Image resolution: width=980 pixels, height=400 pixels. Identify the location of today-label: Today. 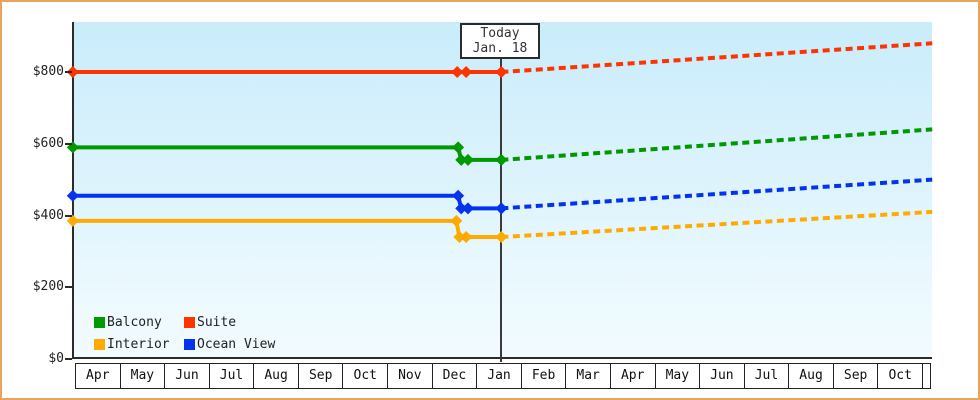
(500, 33).